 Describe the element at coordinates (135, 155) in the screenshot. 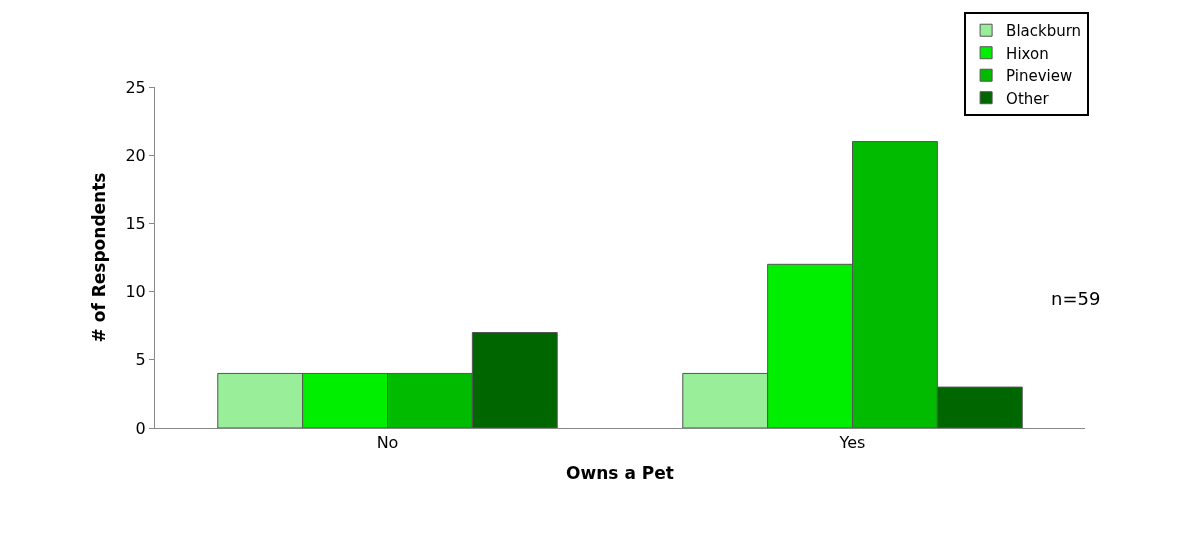

I see `y-tick-label: 20` at that location.